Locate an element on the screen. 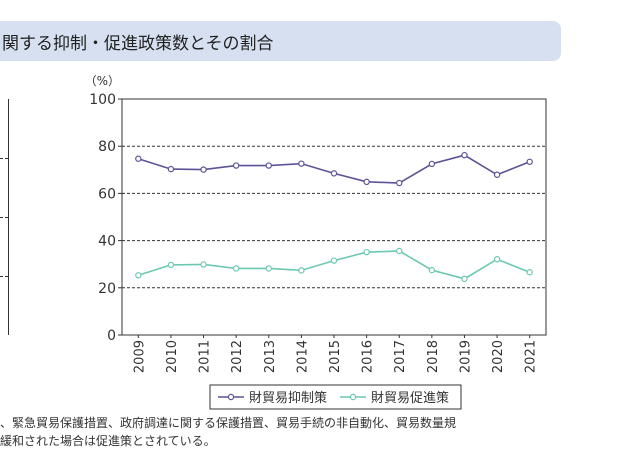 The height and width of the screenshot is (452, 635). x-tick-label: 2021 is located at coordinates (531, 356).